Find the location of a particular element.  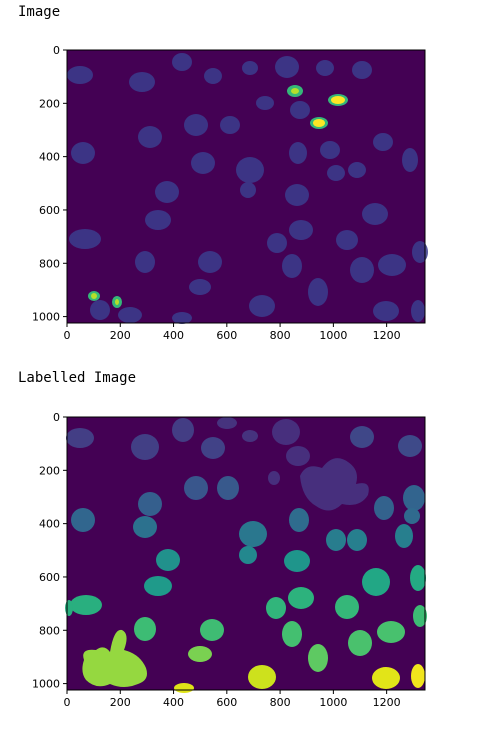

raw-image-caption: Image is located at coordinates (39, 12).